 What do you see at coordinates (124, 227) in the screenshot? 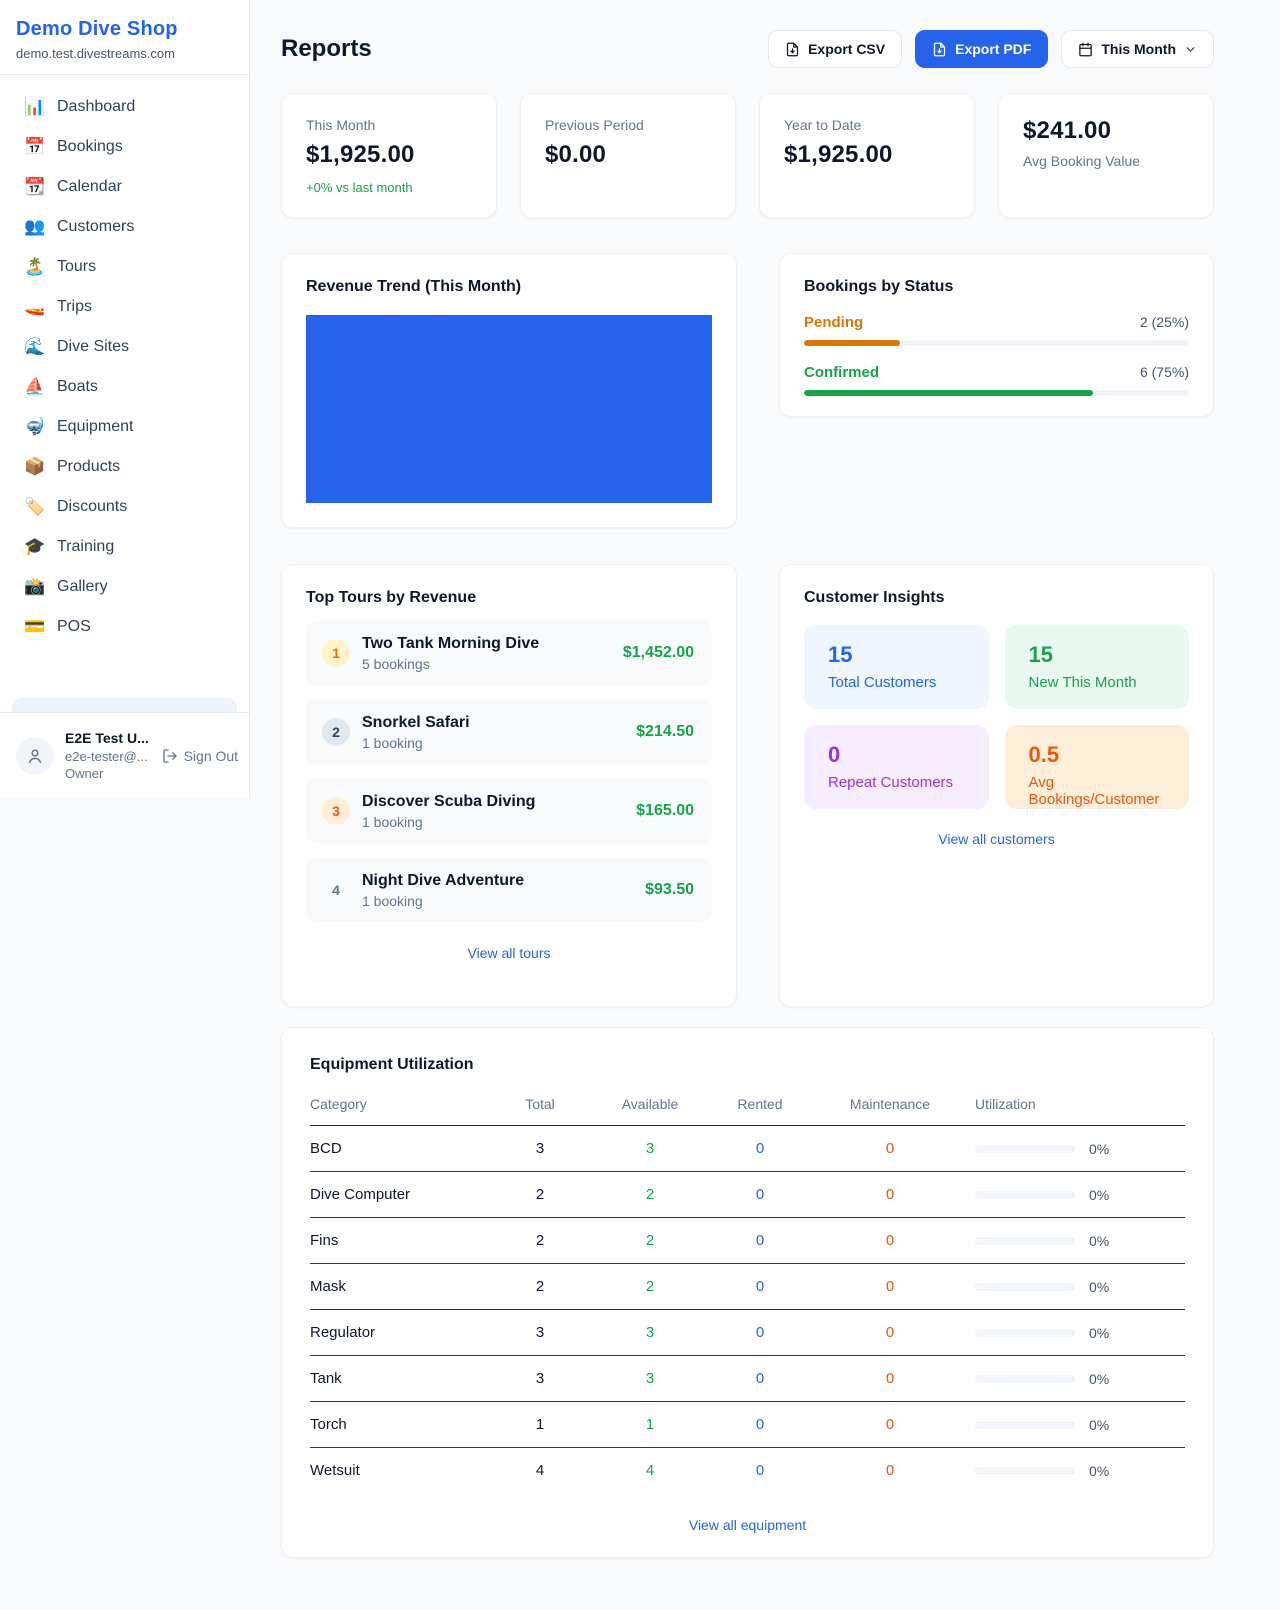
I see `sidebar-item-customers: 👥 Customers` at bounding box center [124, 227].